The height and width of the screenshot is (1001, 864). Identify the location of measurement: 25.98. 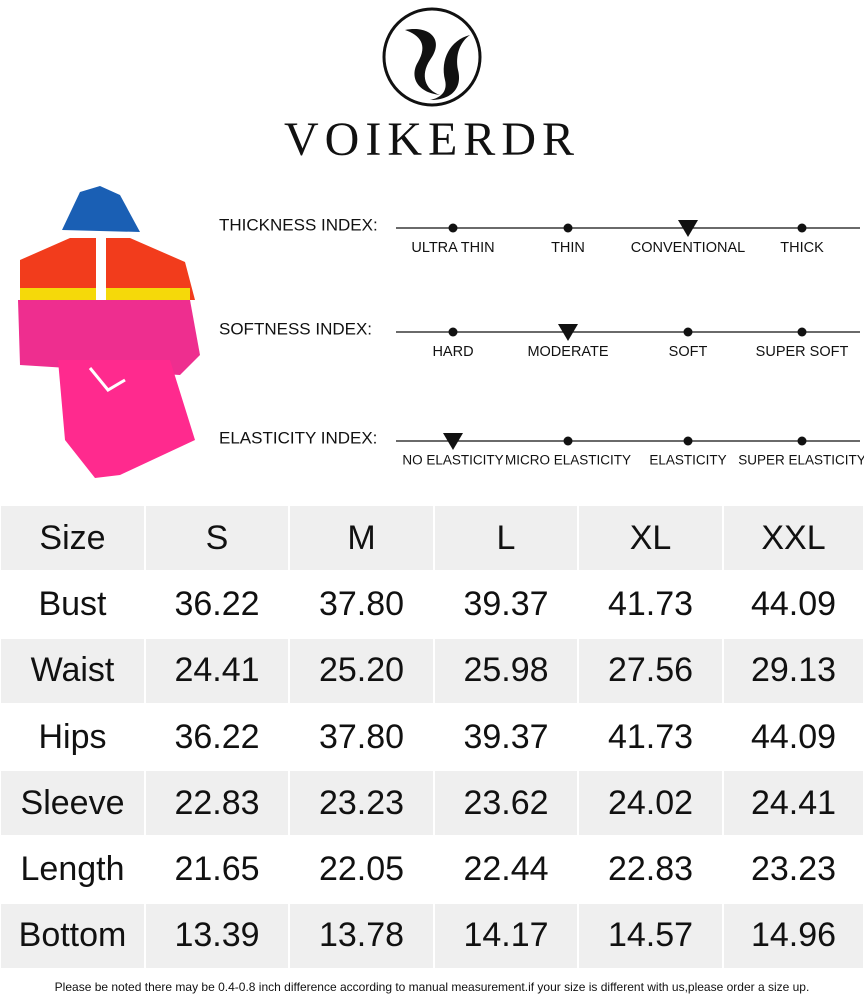
(506, 670).